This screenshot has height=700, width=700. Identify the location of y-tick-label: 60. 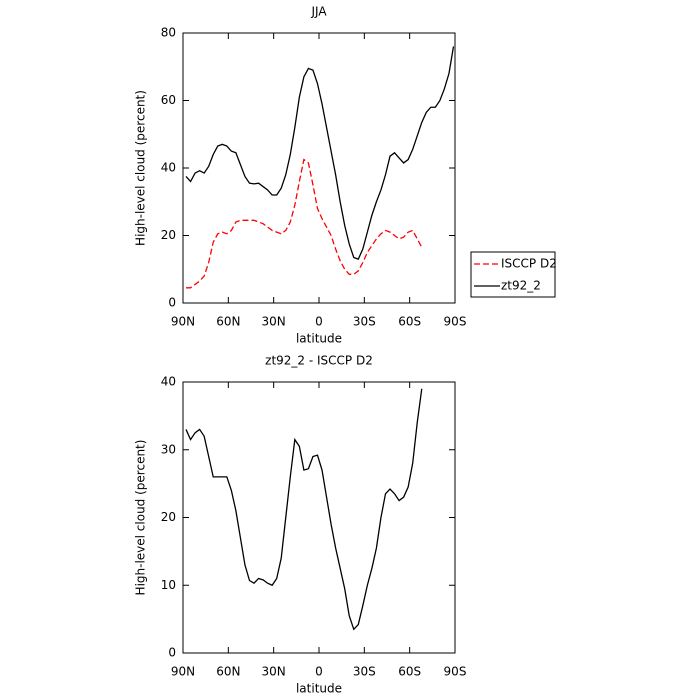
(168, 100).